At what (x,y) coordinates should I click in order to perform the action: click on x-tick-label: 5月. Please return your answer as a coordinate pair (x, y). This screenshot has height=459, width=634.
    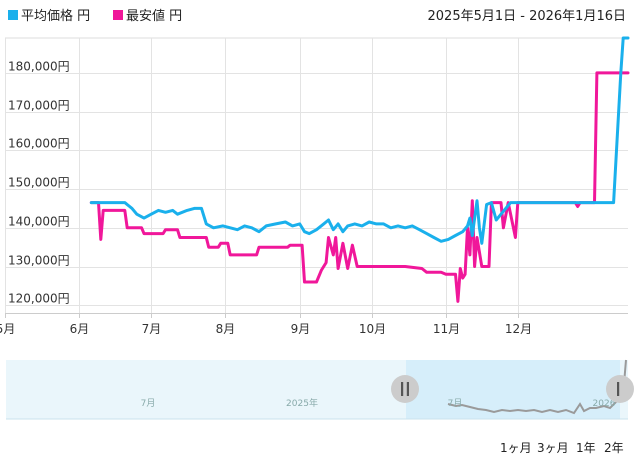
    Looking at the image, I should click on (7, 329).